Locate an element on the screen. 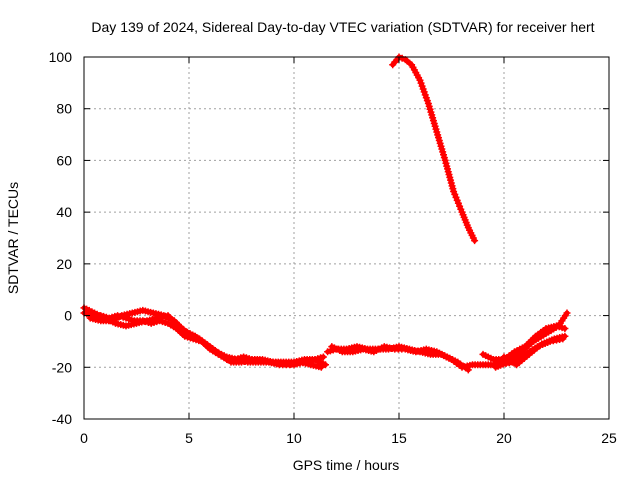 The width and height of the screenshot is (640, 480). y-tick-label: -20 is located at coordinates (62, 367).